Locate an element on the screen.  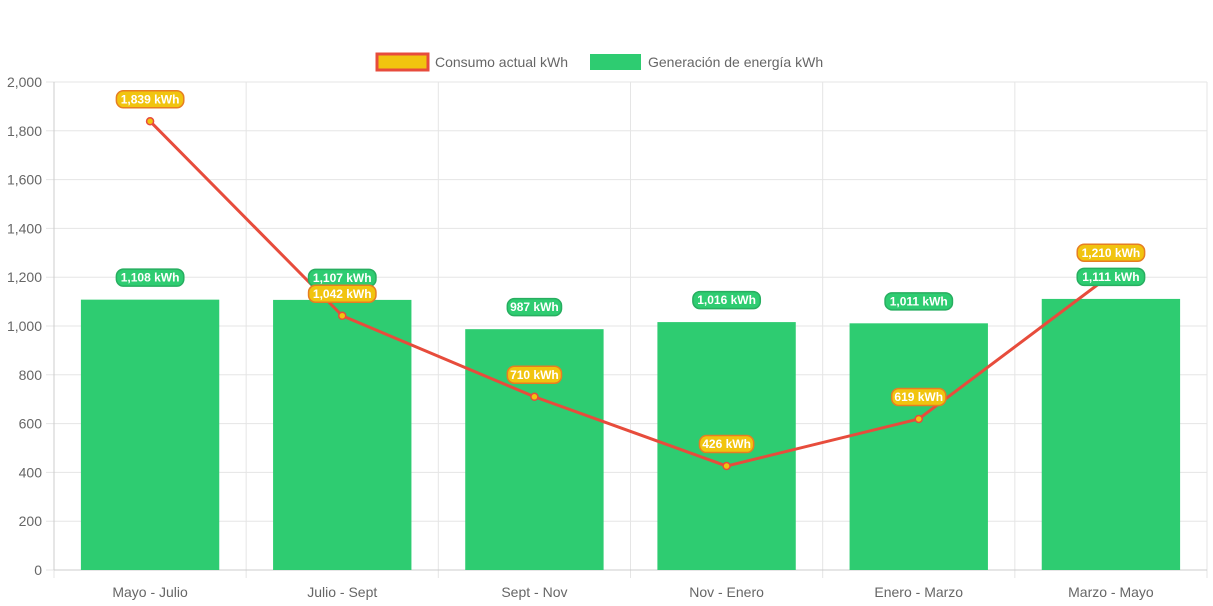
legend-label-consumo: Consumo actual kWh is located at coordinates (501, 62).